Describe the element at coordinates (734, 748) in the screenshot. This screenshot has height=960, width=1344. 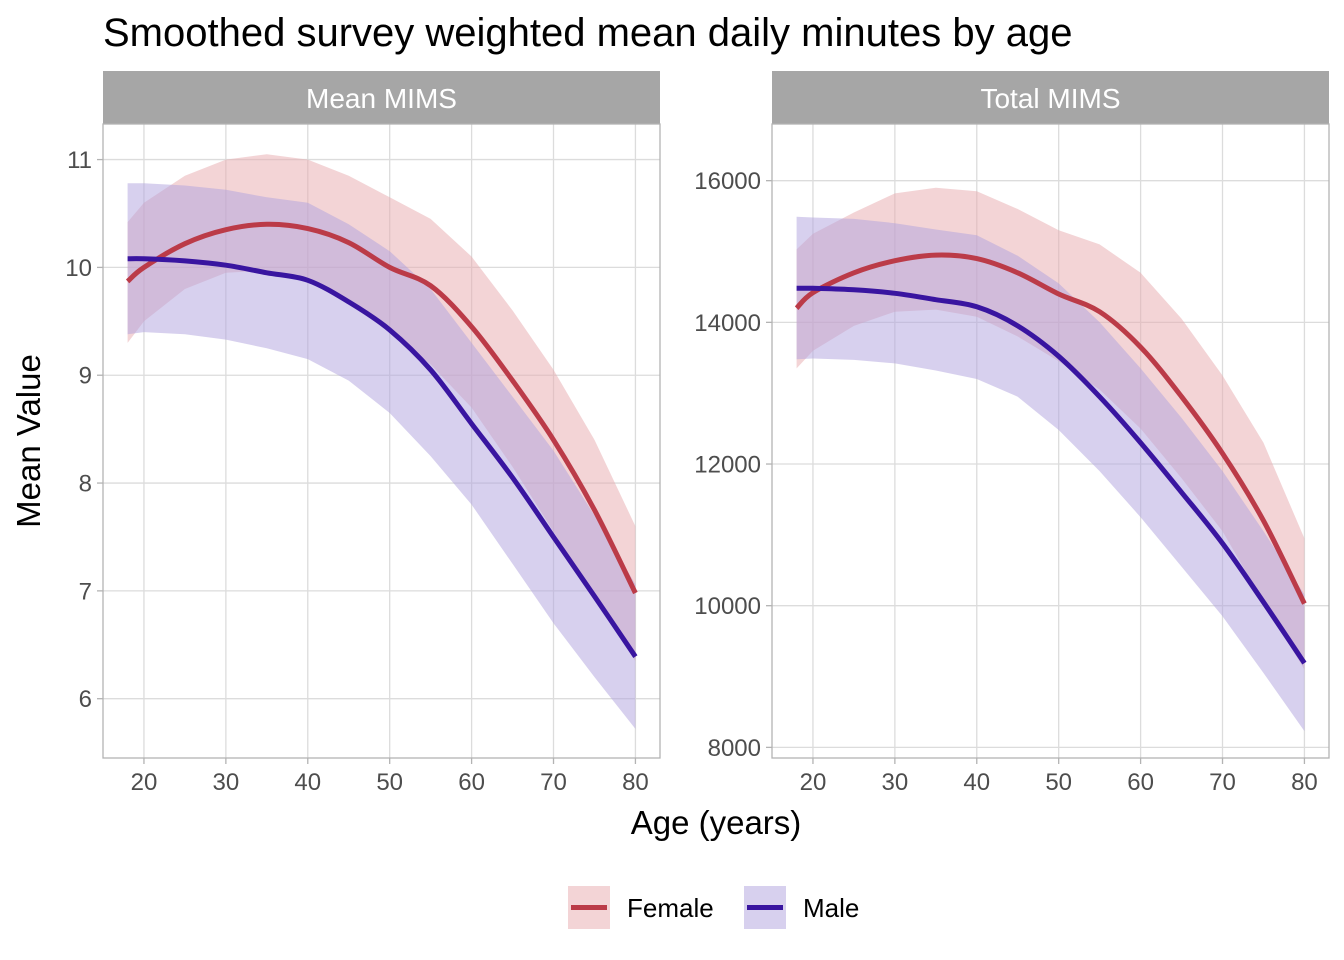
I see `y-tick-label: 8000` at that location.